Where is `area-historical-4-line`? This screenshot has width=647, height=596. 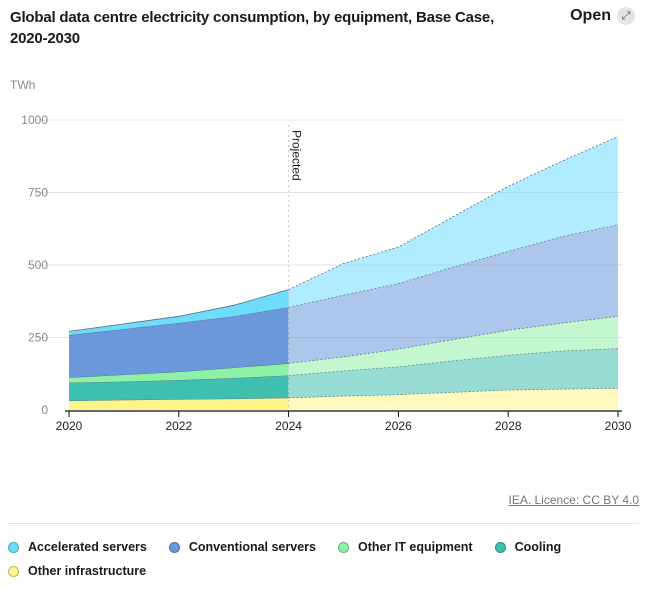
area-historical-4-line is located at coordinates (178, 310).